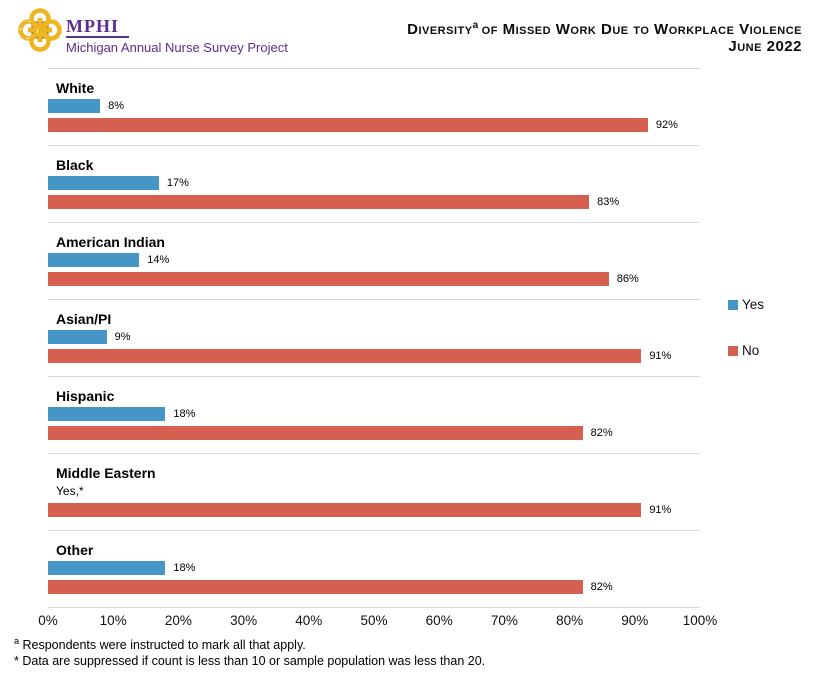 This screenshot has height=673, width=816. Describe the element at coordinates (70, 491) in the screenshot. I see `suppressed-value-label: Yes,*` at that location.